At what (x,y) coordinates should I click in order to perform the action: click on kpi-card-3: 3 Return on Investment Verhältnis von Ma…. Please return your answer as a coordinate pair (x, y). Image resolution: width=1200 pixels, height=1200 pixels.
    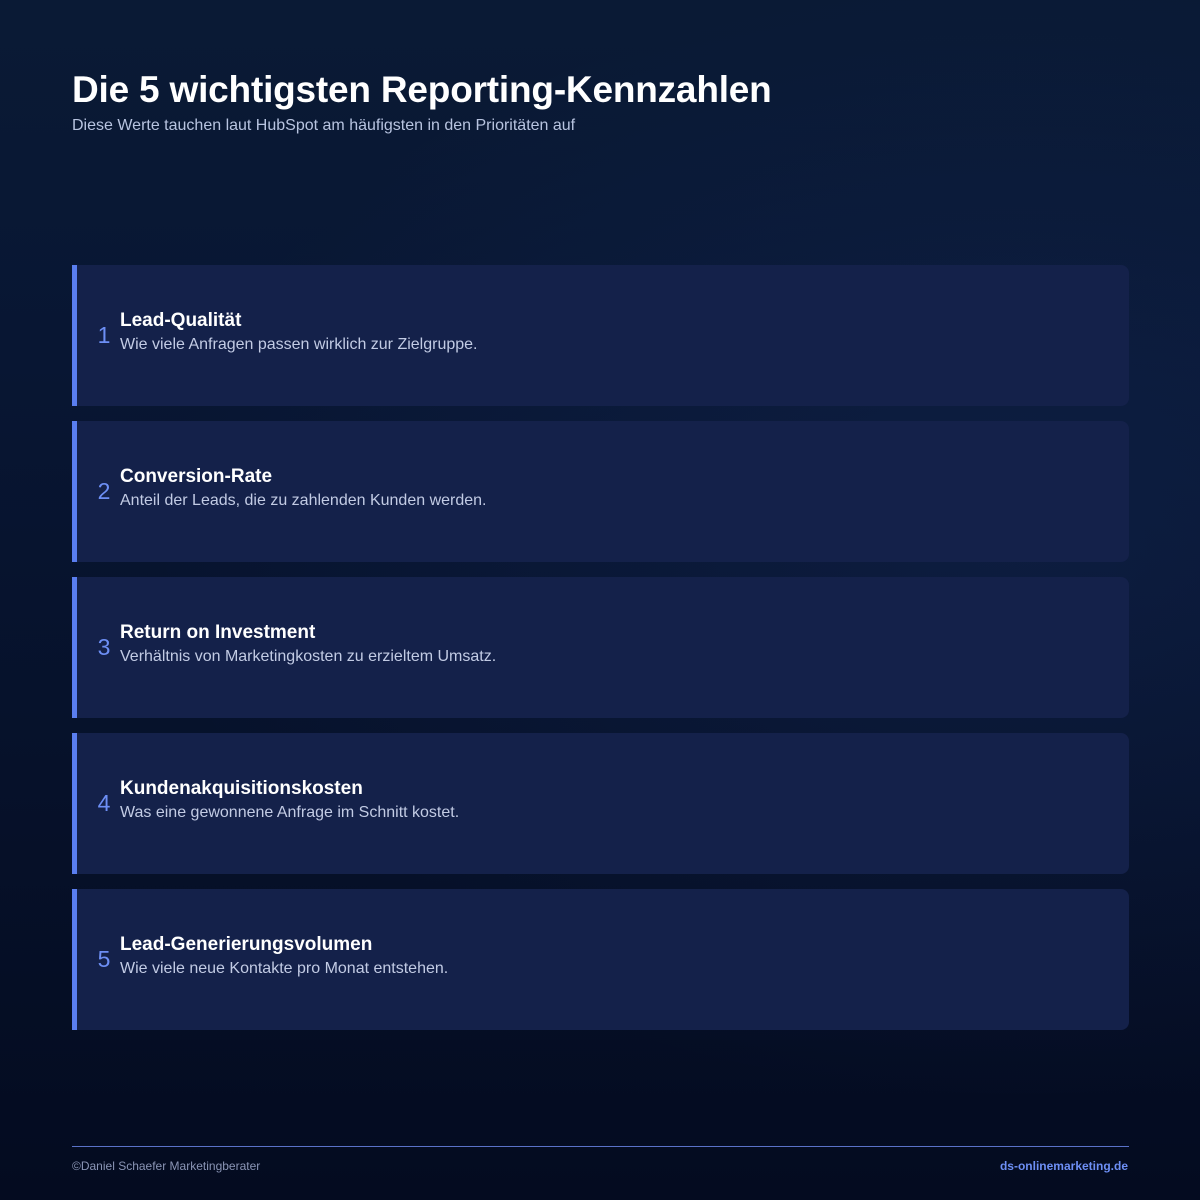
    Looking at the image, I should click on (600, 647).